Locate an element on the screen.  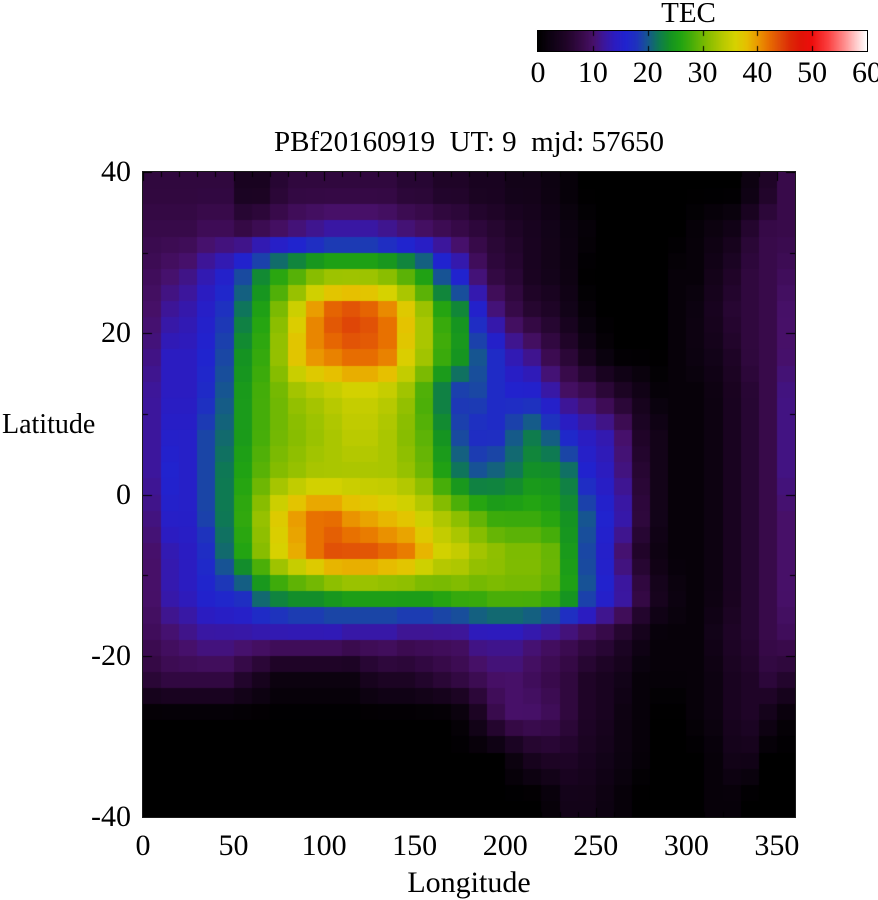
y-tick-label: 20 is located at coordinates (116, 333).